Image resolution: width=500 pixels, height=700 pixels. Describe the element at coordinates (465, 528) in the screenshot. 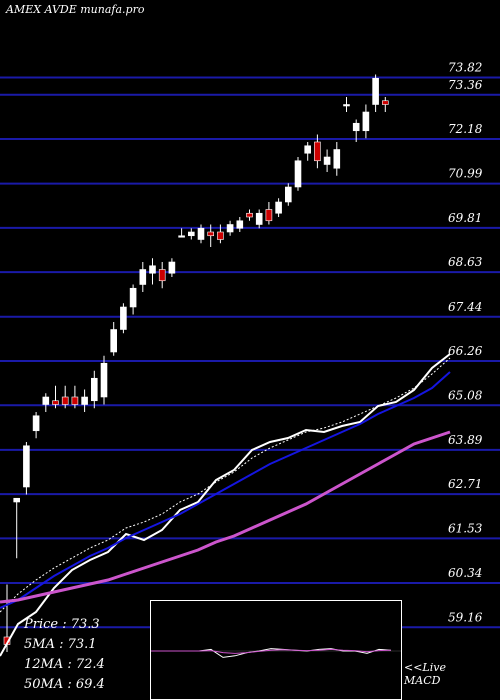

I see `y-tick-label-11: 61.53` at that location.